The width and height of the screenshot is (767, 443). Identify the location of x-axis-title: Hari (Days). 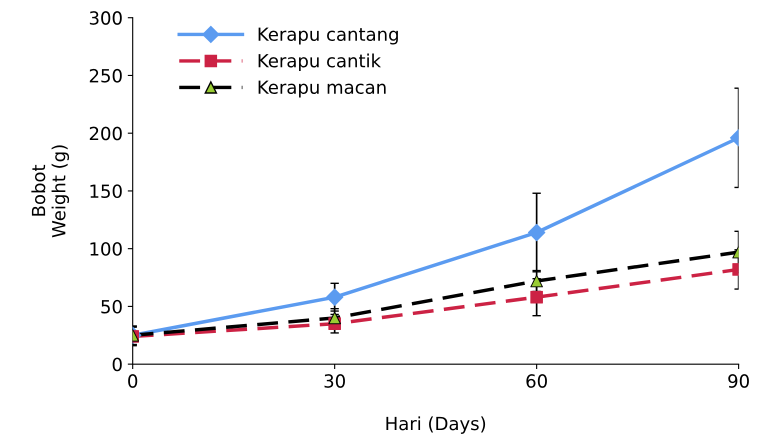
(436, 425).